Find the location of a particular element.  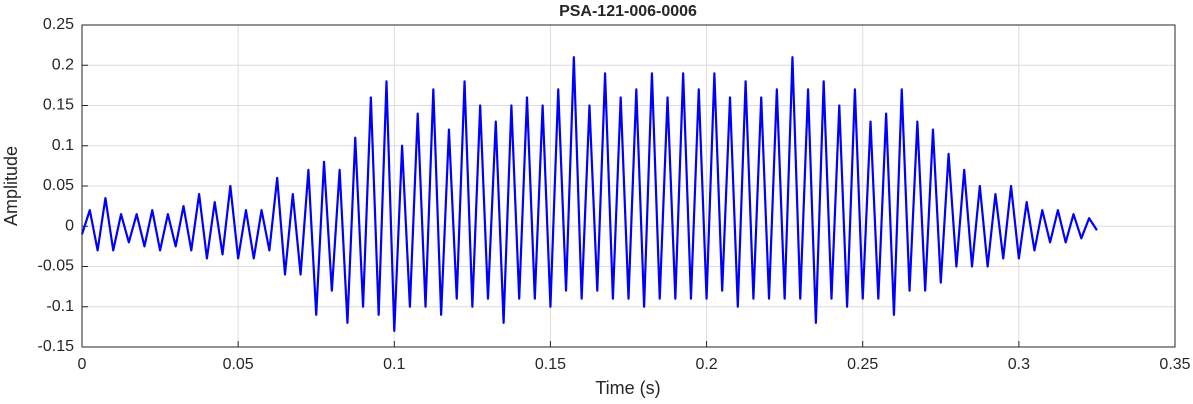

y-tick-label: -0.05 is located at coordinates (56, 266).